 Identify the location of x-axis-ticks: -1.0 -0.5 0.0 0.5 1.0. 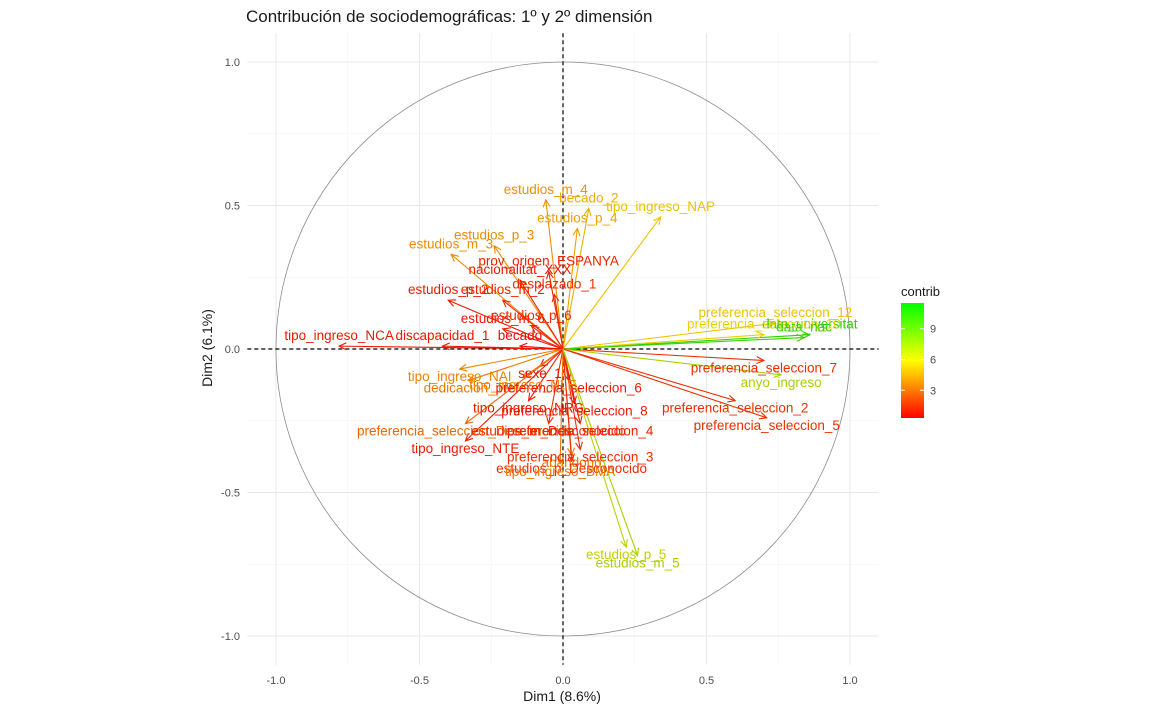
(562, 681).